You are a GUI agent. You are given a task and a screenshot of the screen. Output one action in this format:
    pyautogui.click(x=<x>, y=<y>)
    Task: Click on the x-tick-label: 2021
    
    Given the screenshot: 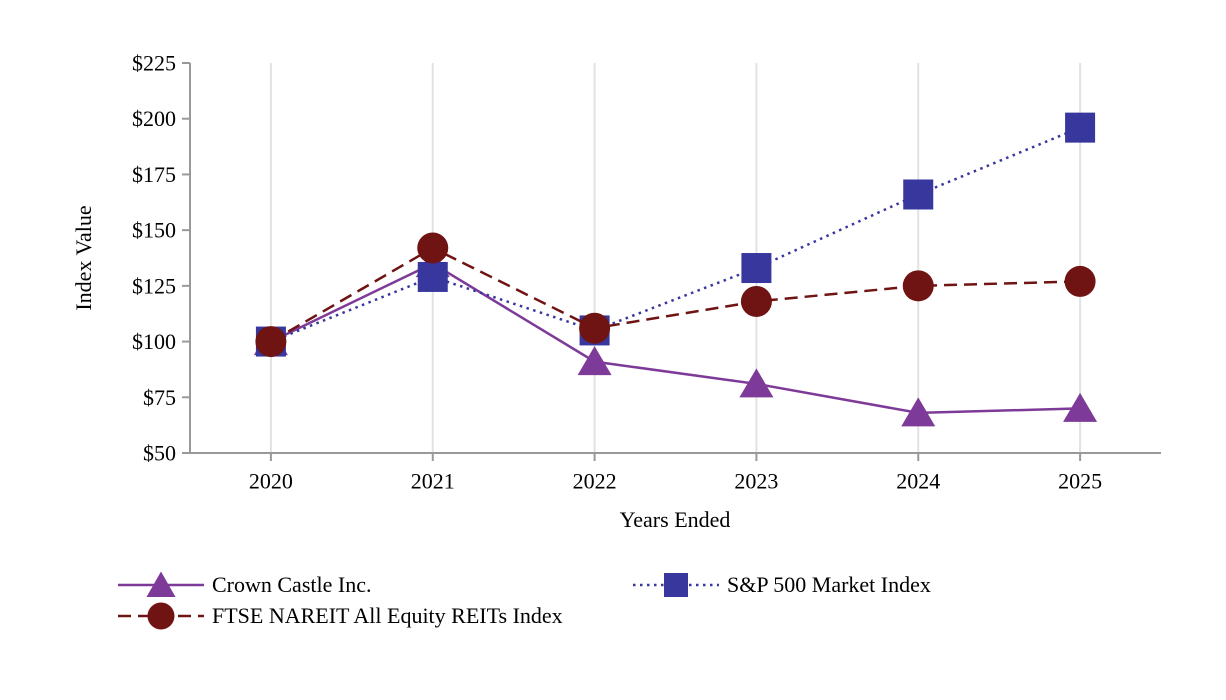 What is the action you would take?
    pyautogui.click(x=433, y=481)
    